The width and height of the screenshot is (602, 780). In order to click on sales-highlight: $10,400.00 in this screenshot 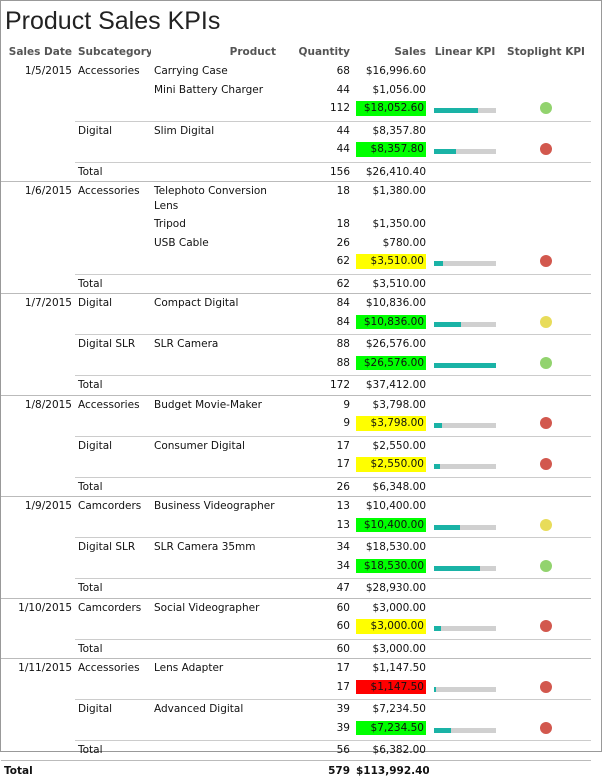, I will do `click(391, 524)`.